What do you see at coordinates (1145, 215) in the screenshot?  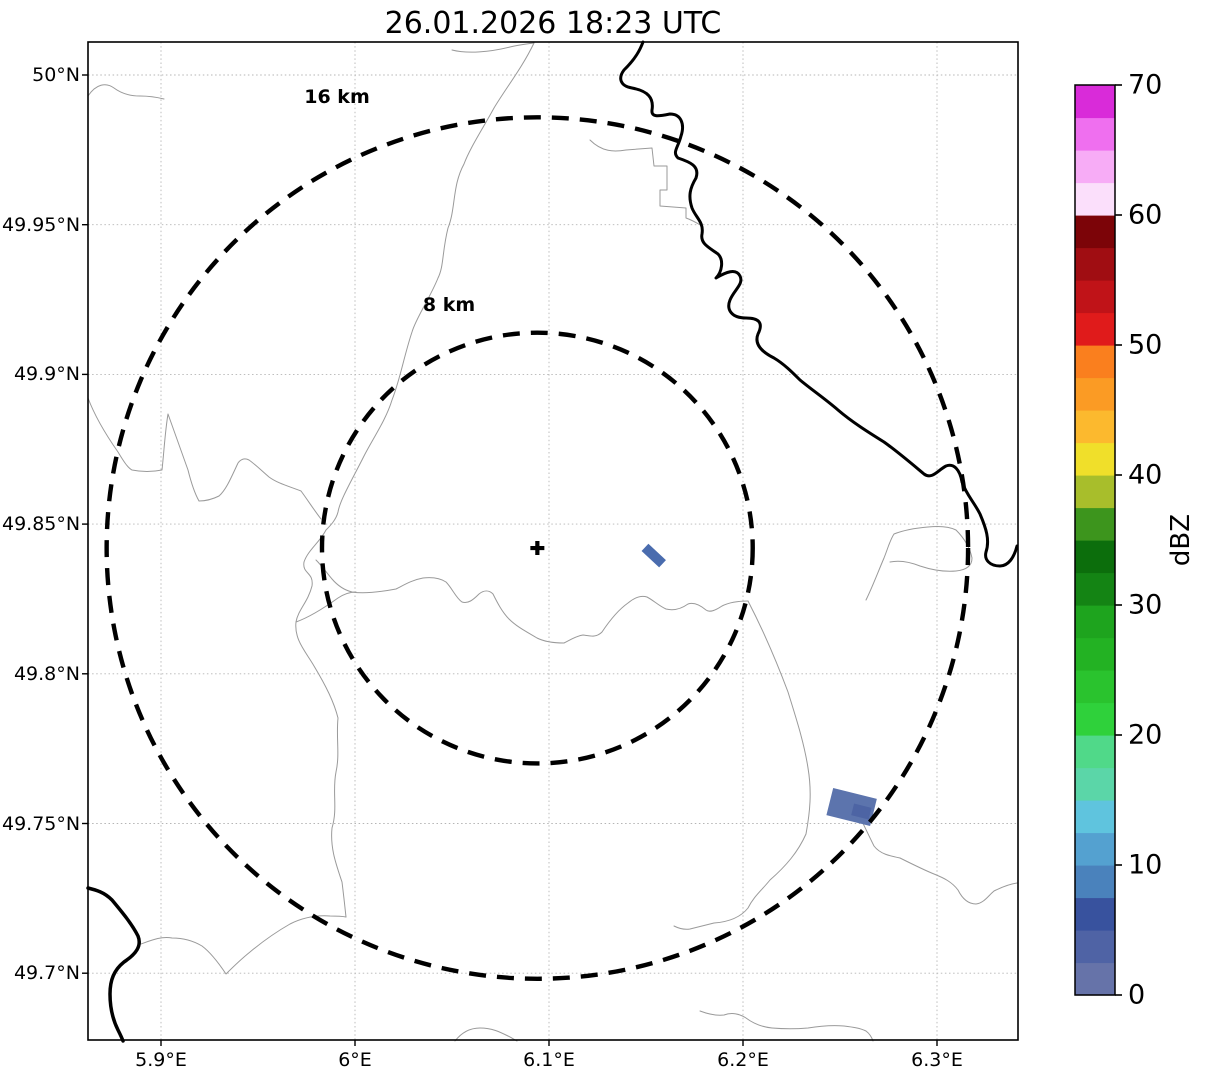 I see `colorbar-tick-label: 60` at bounding box center [1145, 215].